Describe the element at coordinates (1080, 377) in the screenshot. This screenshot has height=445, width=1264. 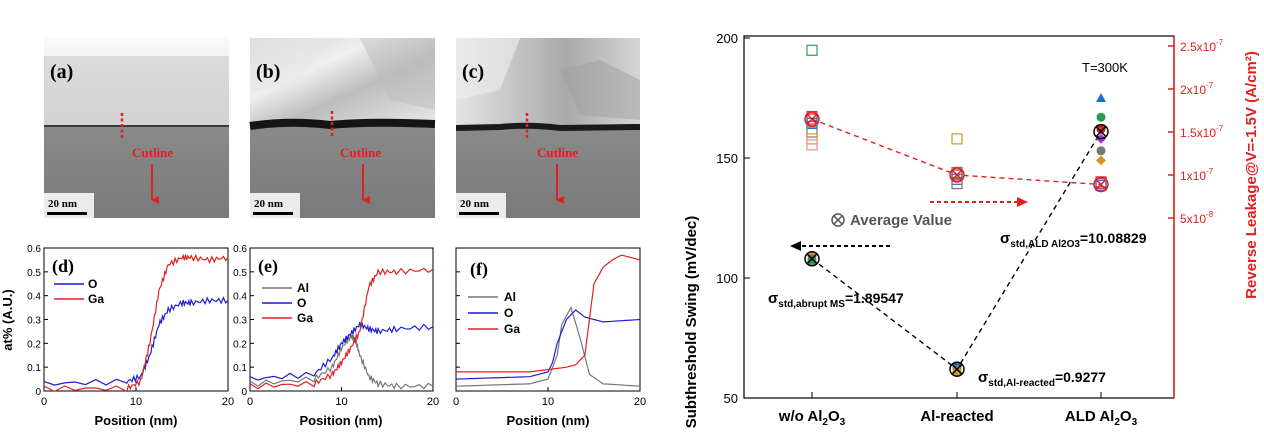
I see `sigma-alreact-value: =0.9277` at that location.